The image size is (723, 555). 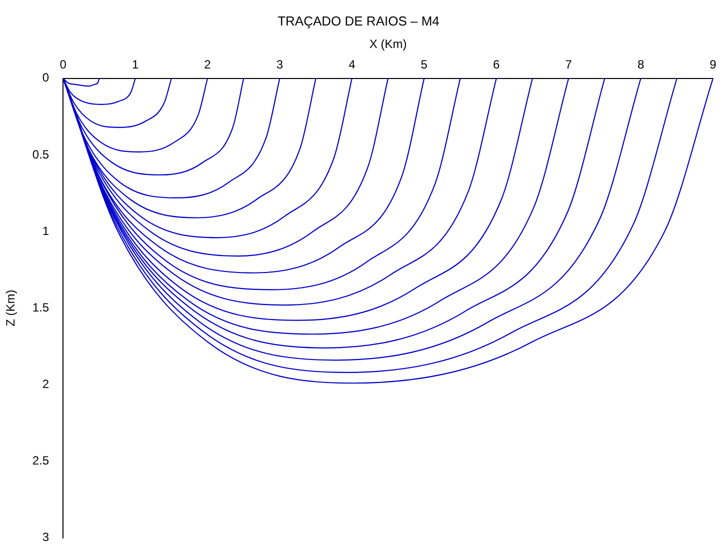 What do you see at coordinates (352, 65) in the screenshot?
I see `x-tick-label: 4` at bounding box center [352, 65].